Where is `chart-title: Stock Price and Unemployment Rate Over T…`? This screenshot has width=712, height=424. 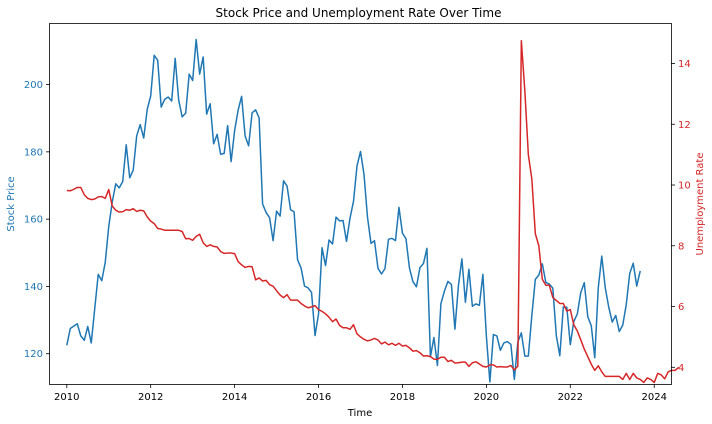 chart-title: Stock Price and Unemployment Rate Over T… is located at coordinates (359, 13).